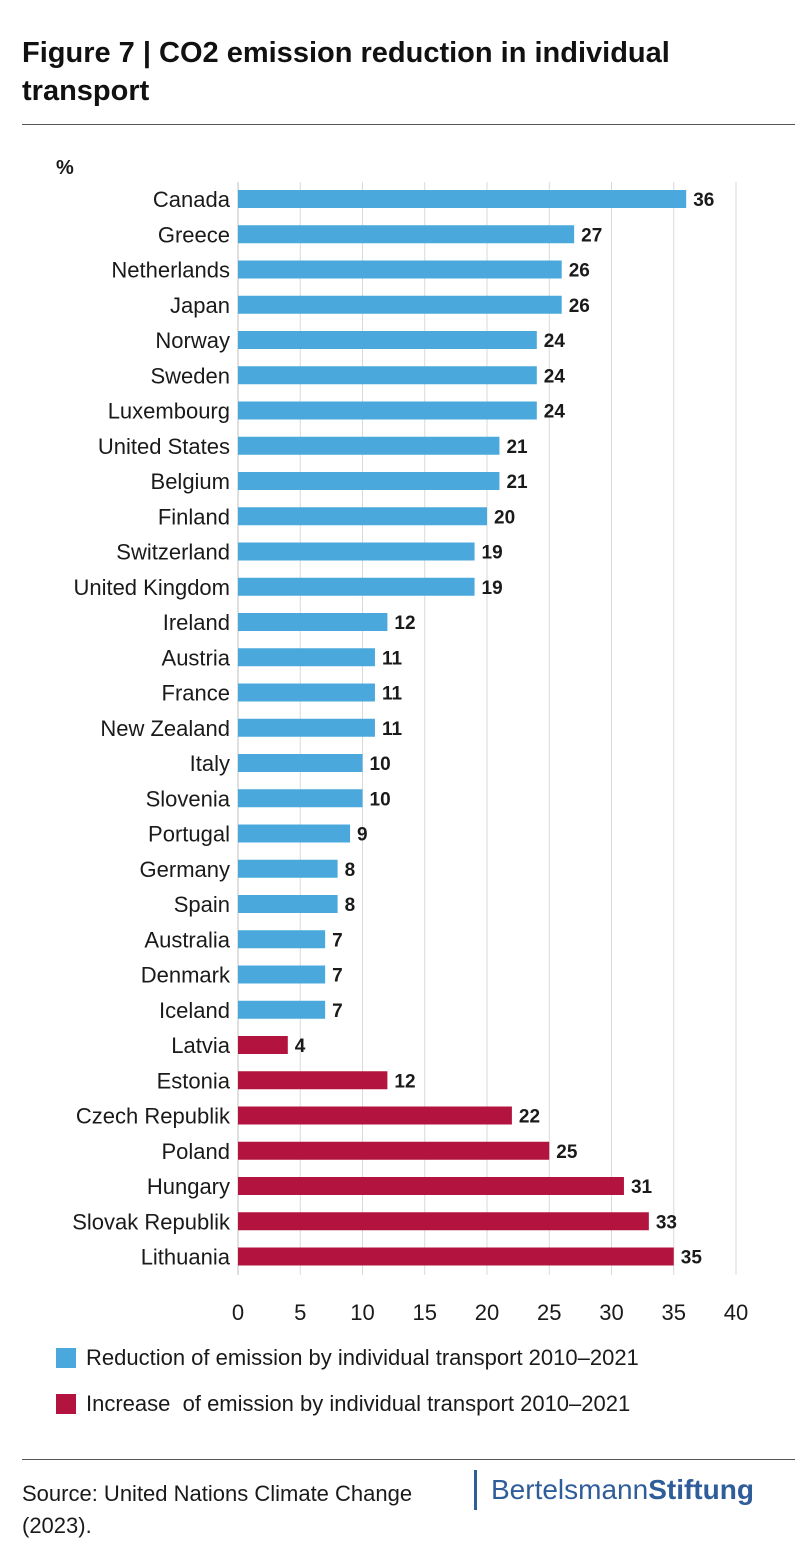 This screenshot has height=1557, width=811. Describe the element at coordinates (387, 375) in the screenshot. I see `bar-sweden` at that location.